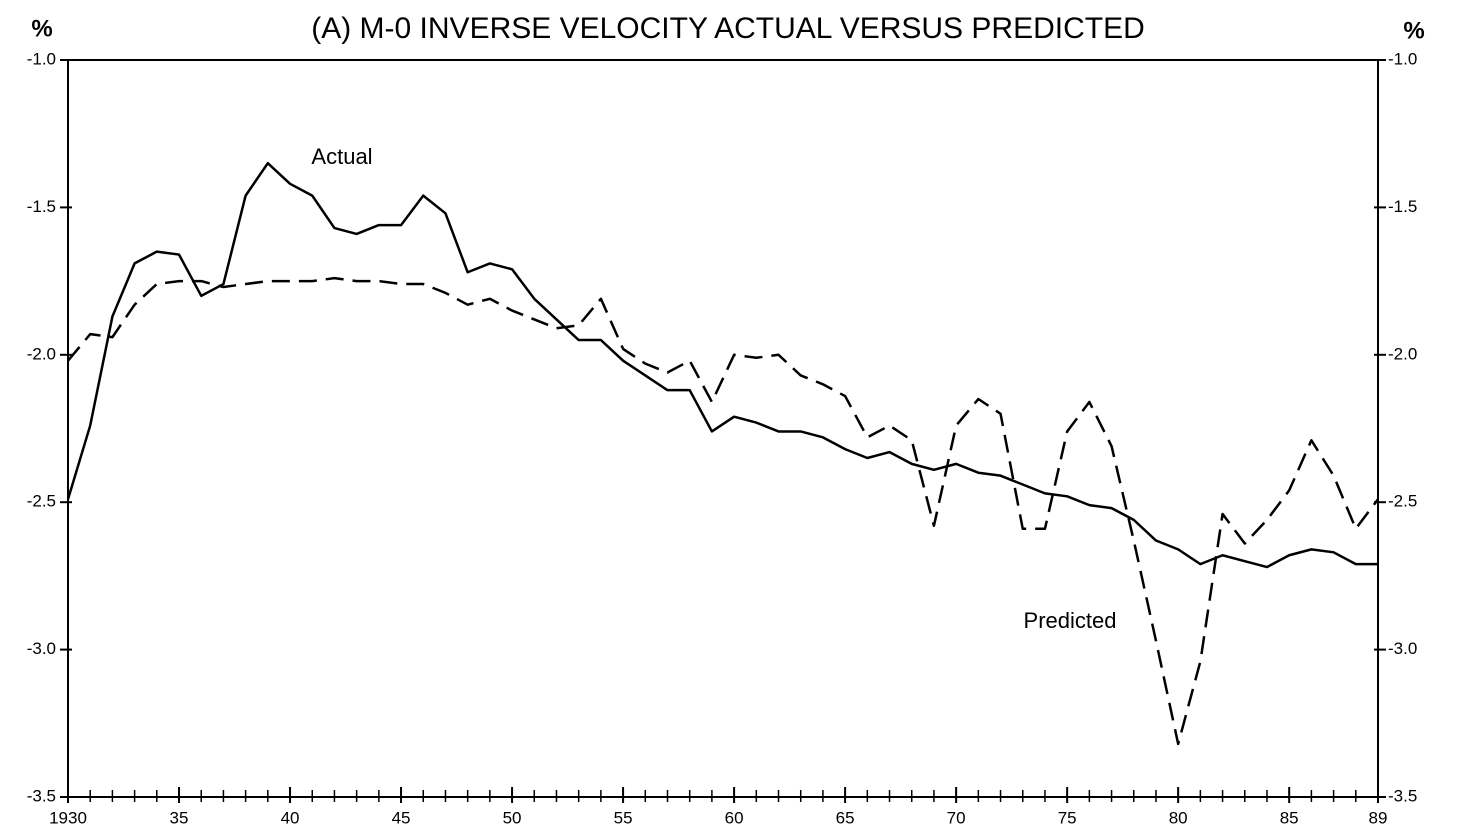 The height and width of the screenshot is (838, 1461). I want to click on x-tick-label: 60, so click(734, 817).